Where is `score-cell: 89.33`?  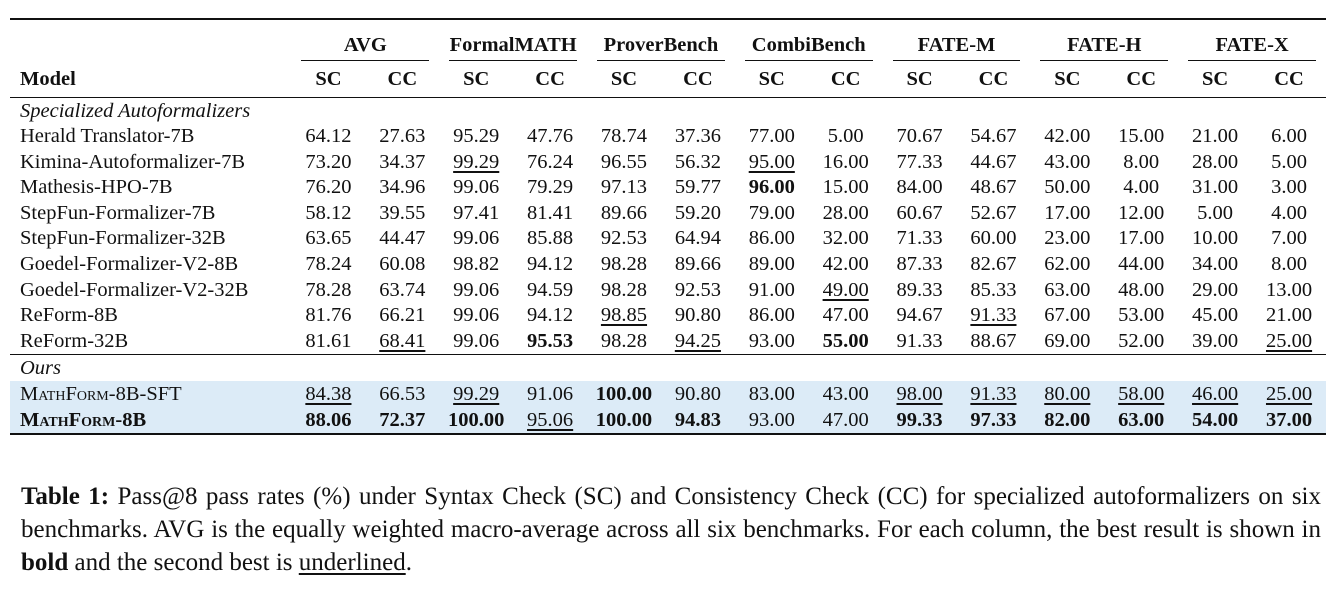
score-cell: 89.33 is located at coordinates (920, 291).